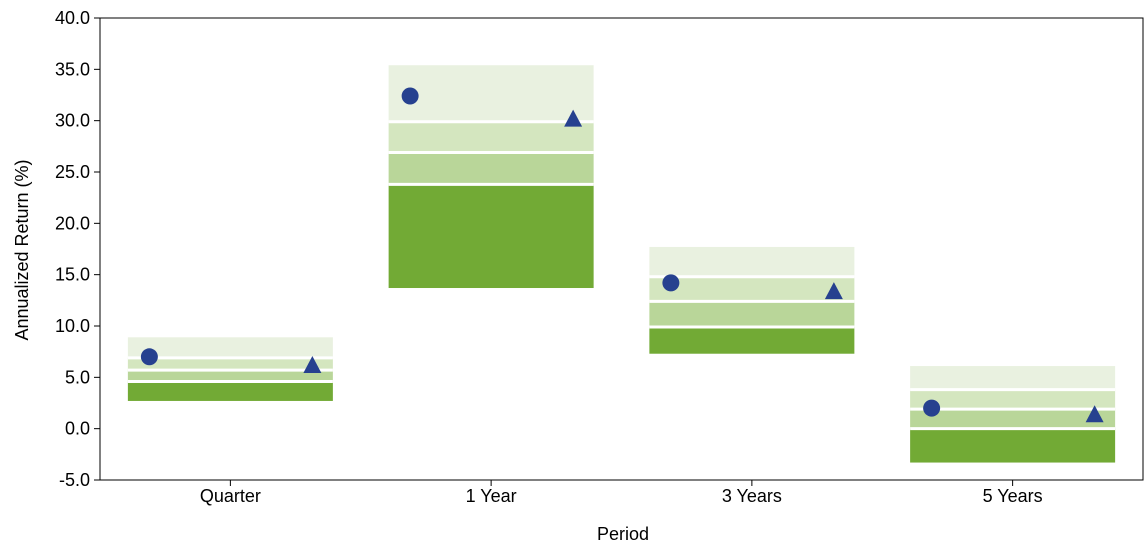  What do you see at coordinates (72, 275) in the screenshot?
I see `y-tick-label: 15.0` at bounding box center [72, 275].